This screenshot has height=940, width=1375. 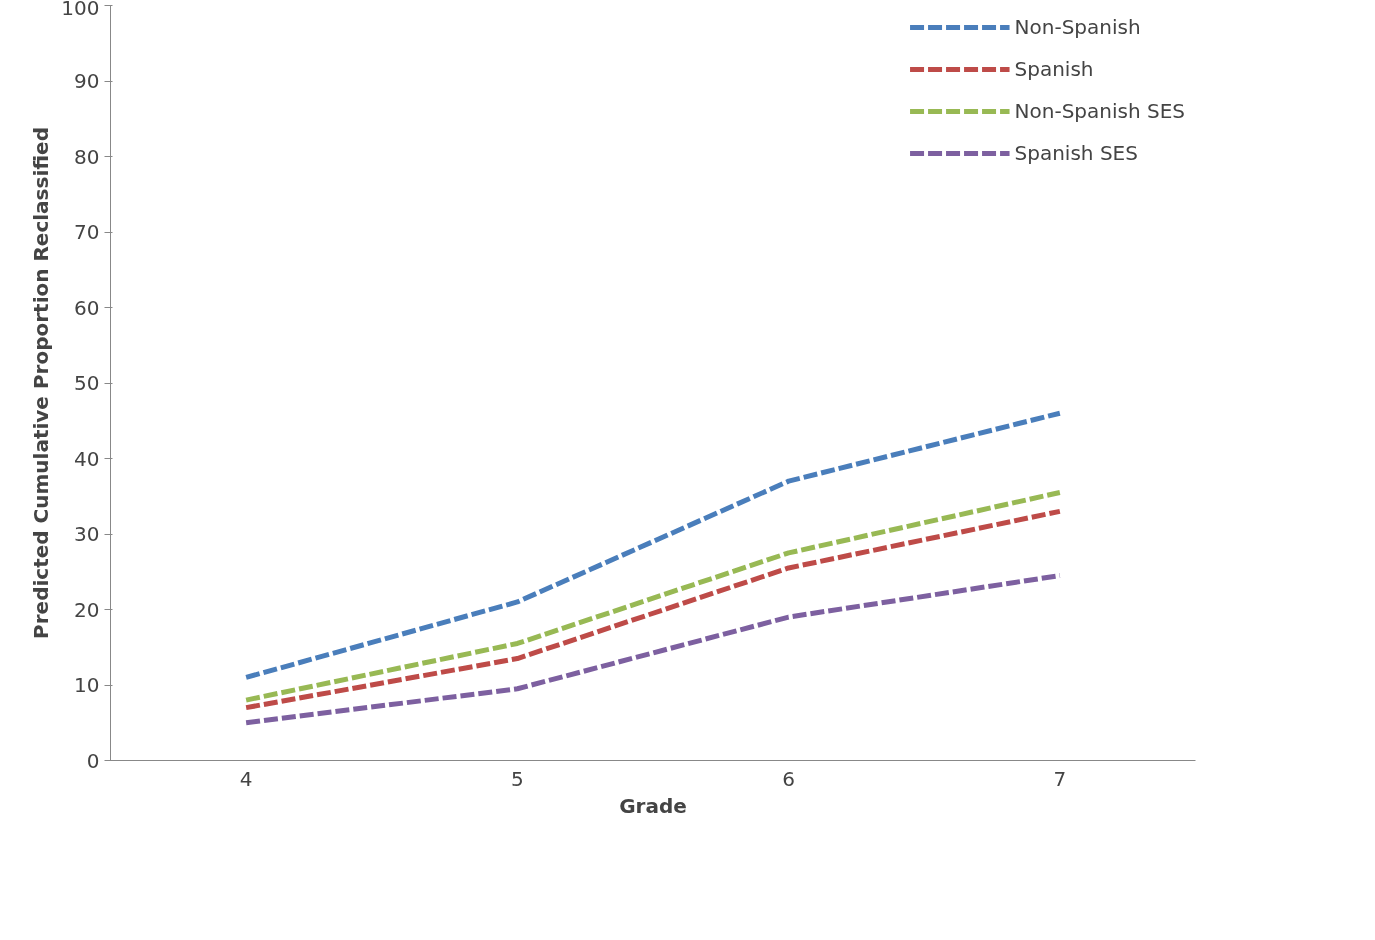 I want to click on y-tick-label: 70, so click(x=87, y=232).